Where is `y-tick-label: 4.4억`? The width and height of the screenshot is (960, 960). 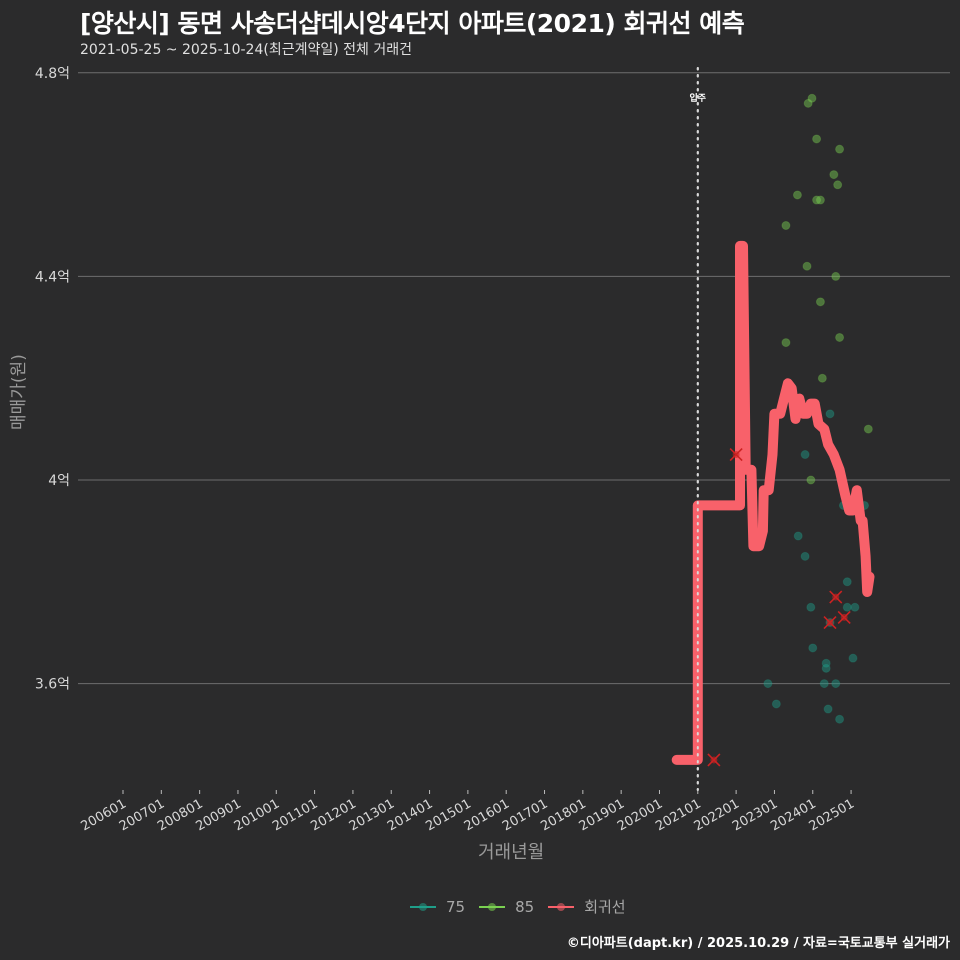 y-tick-label: 4.4억 is located at coordinates (52, 277).